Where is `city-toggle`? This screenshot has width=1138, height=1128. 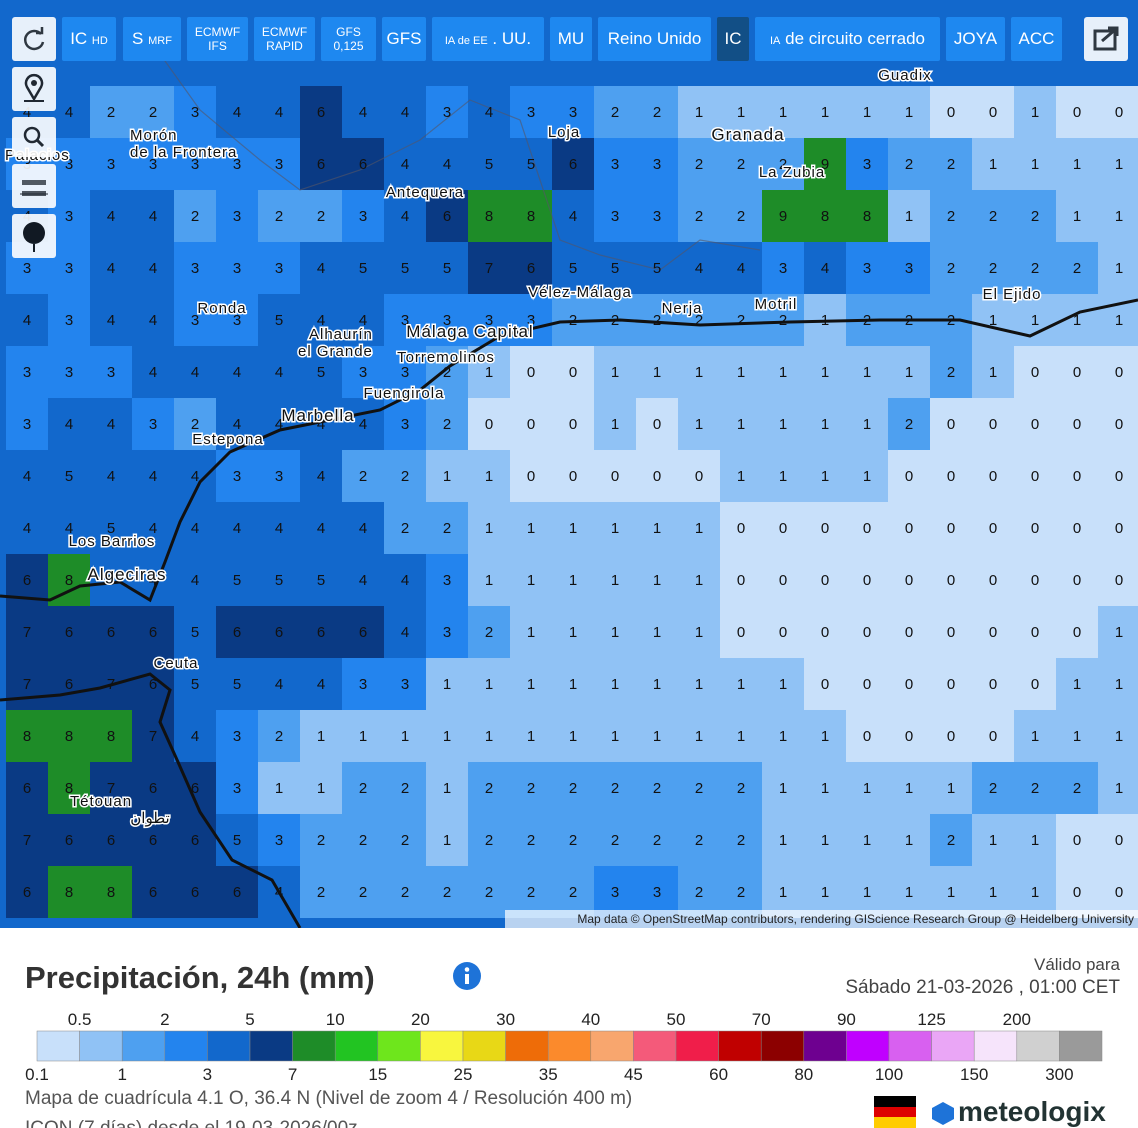
city-toggle is located at coordinates (34, 186).